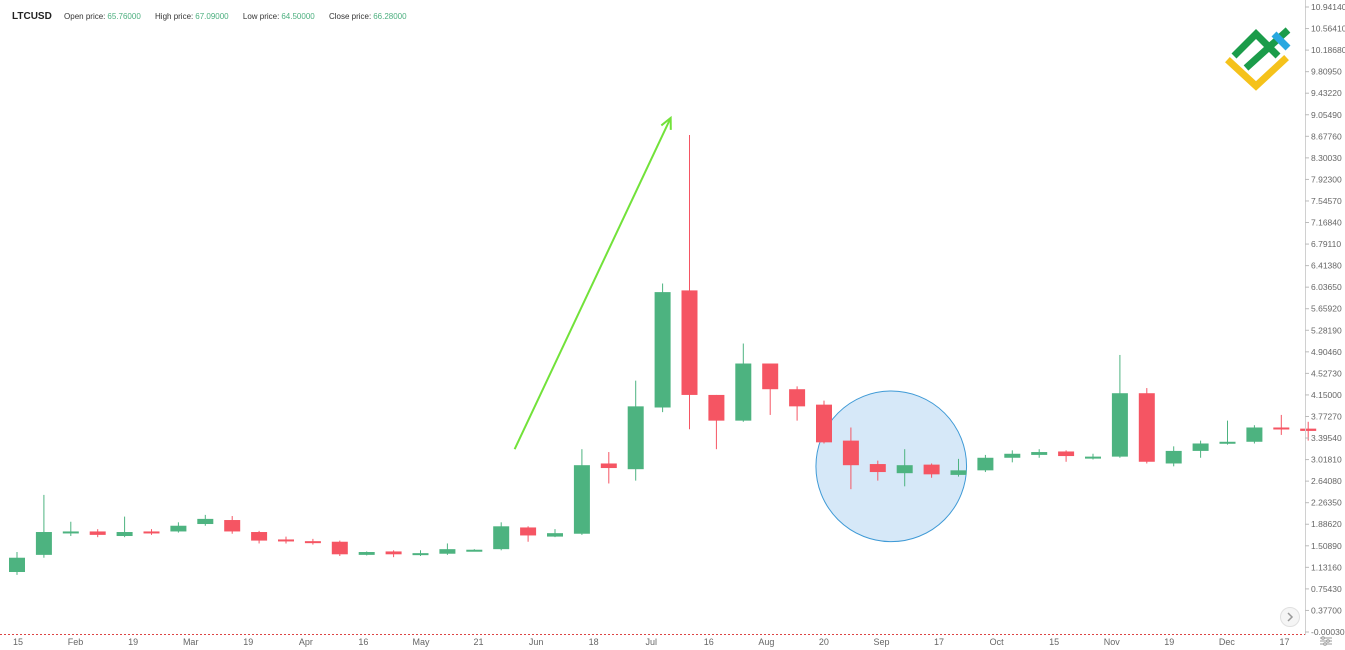 This screenshot has height=650, width=1345. What do you see at coordinates (1328, 29) in the screenshot?
I see `y-tick-label: 10.56410` at bounding box center [1328, 29].